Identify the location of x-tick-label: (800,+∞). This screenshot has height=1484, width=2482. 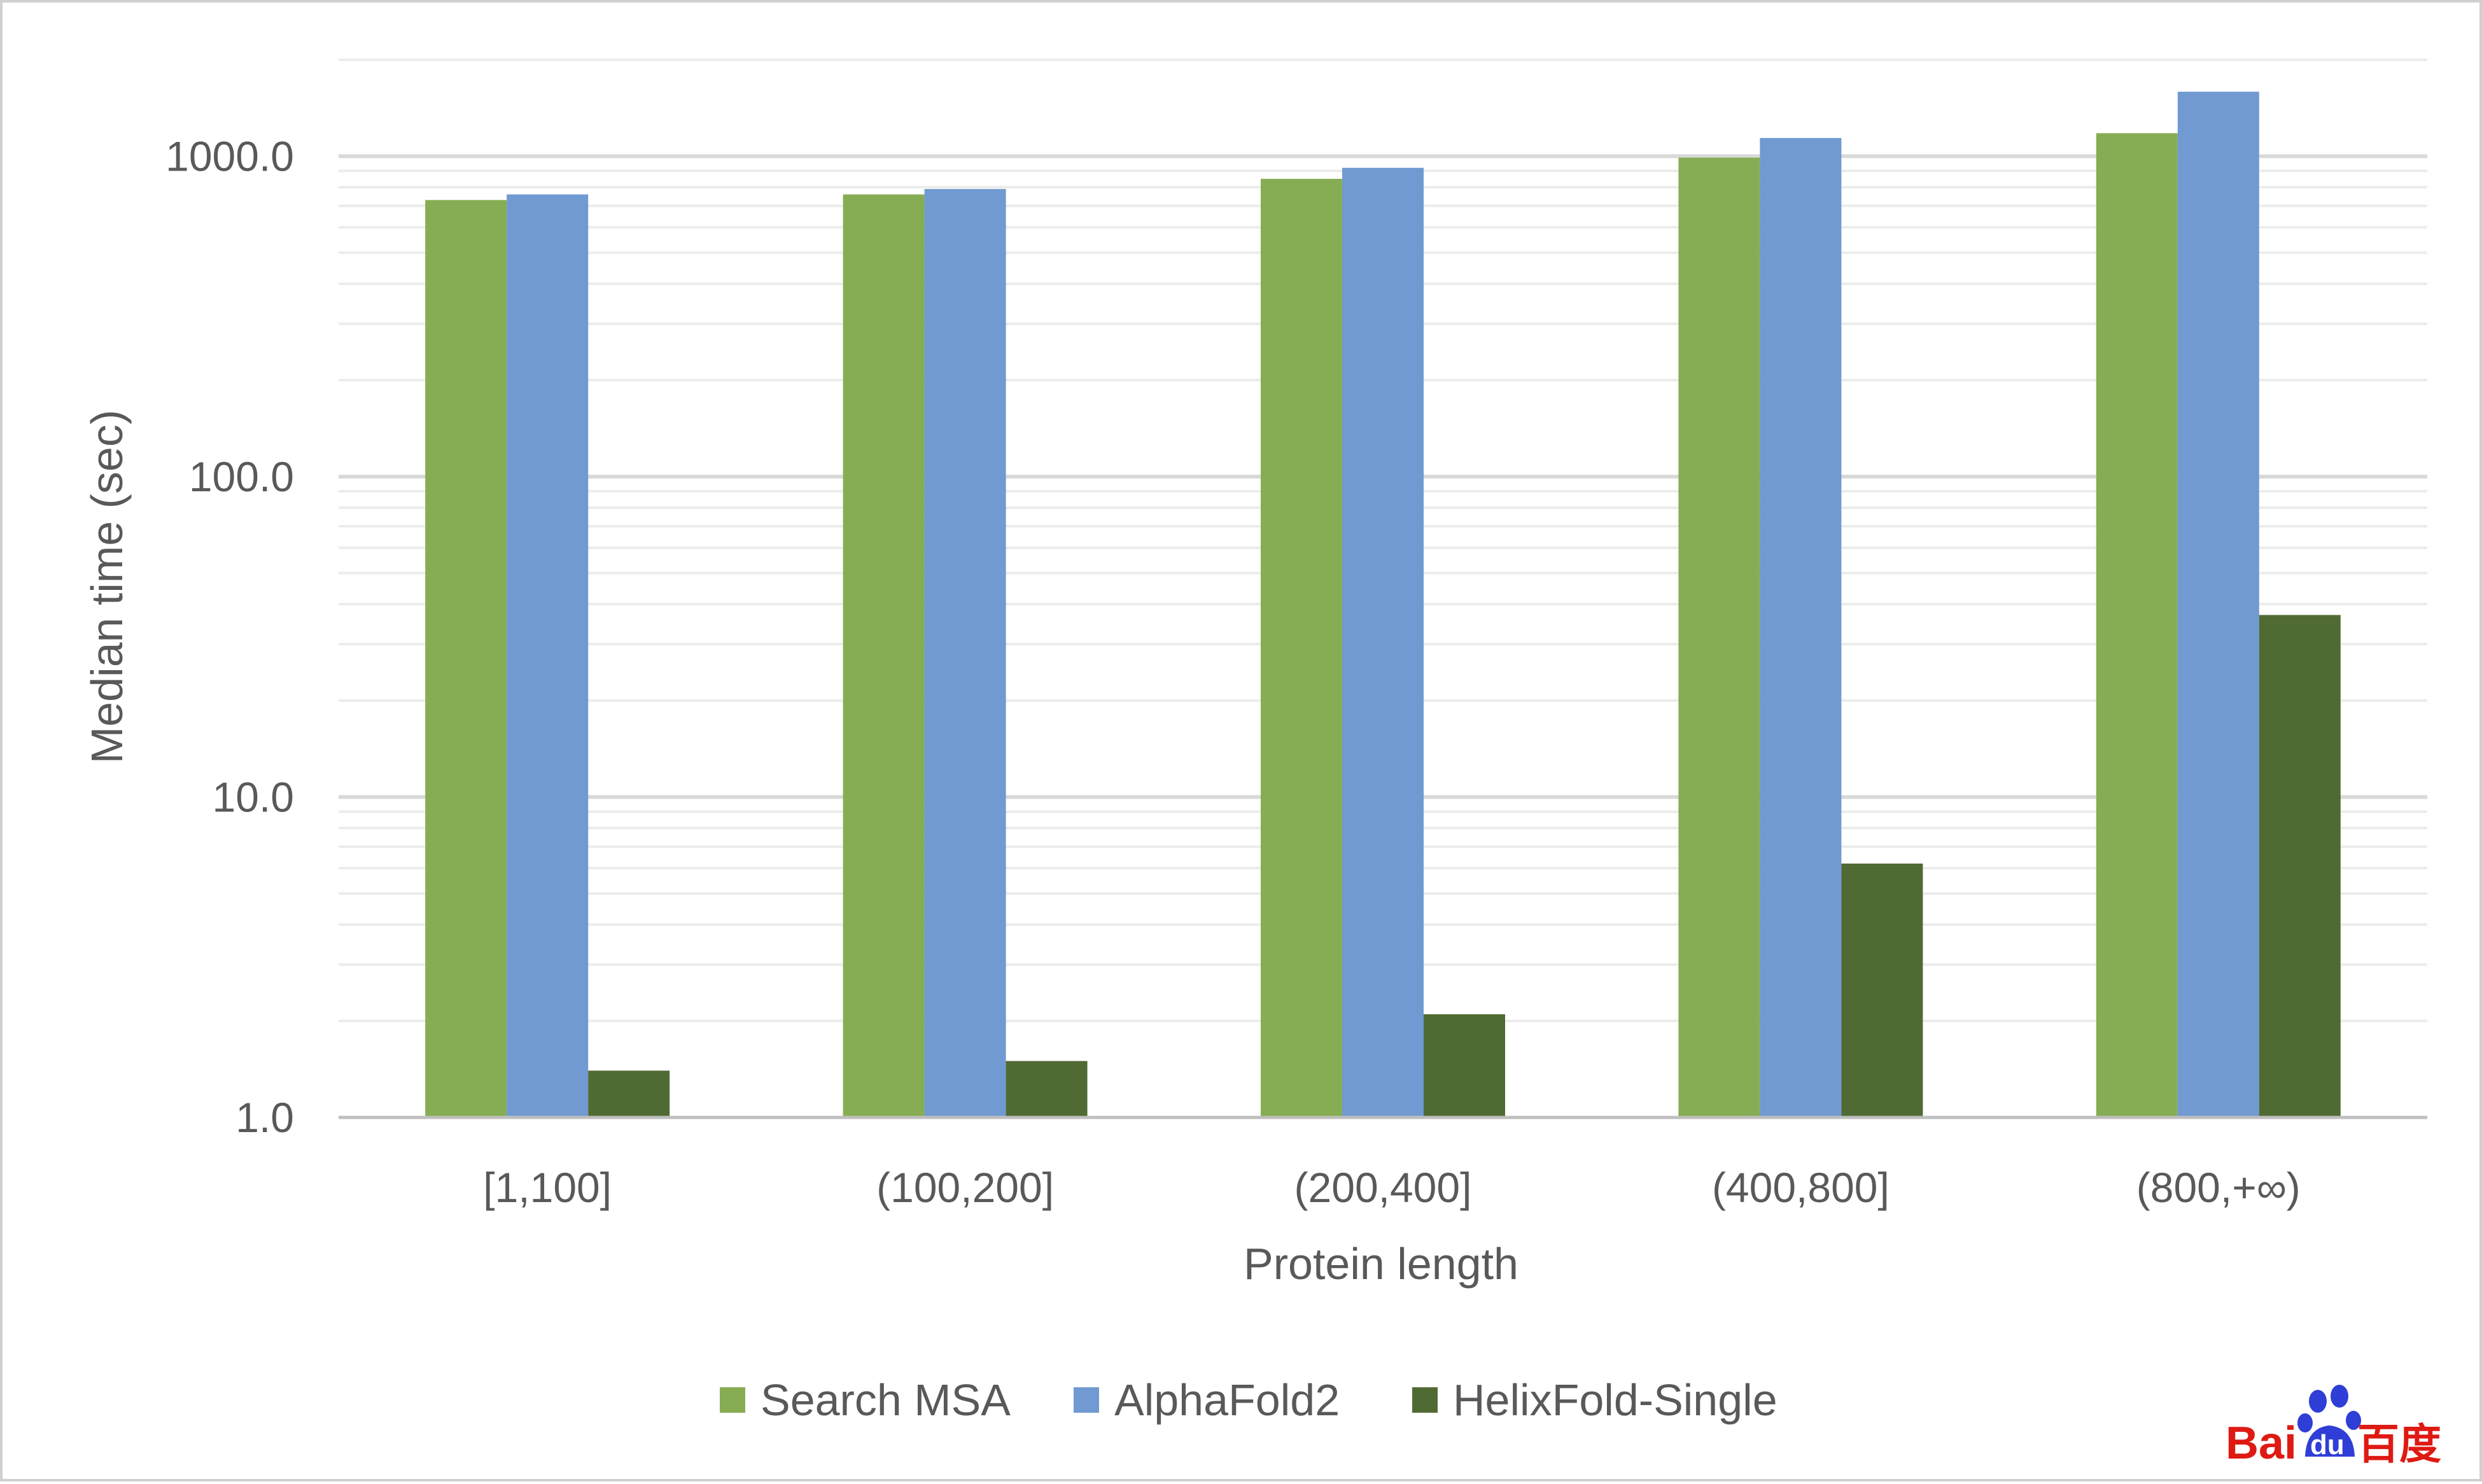
(2218, 1187).